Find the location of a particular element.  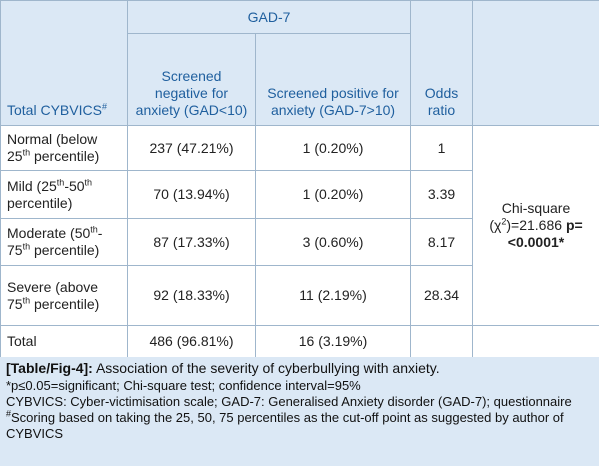

row-label: Moderate (50th-75th percentile) is located at coordinates (64, 242).